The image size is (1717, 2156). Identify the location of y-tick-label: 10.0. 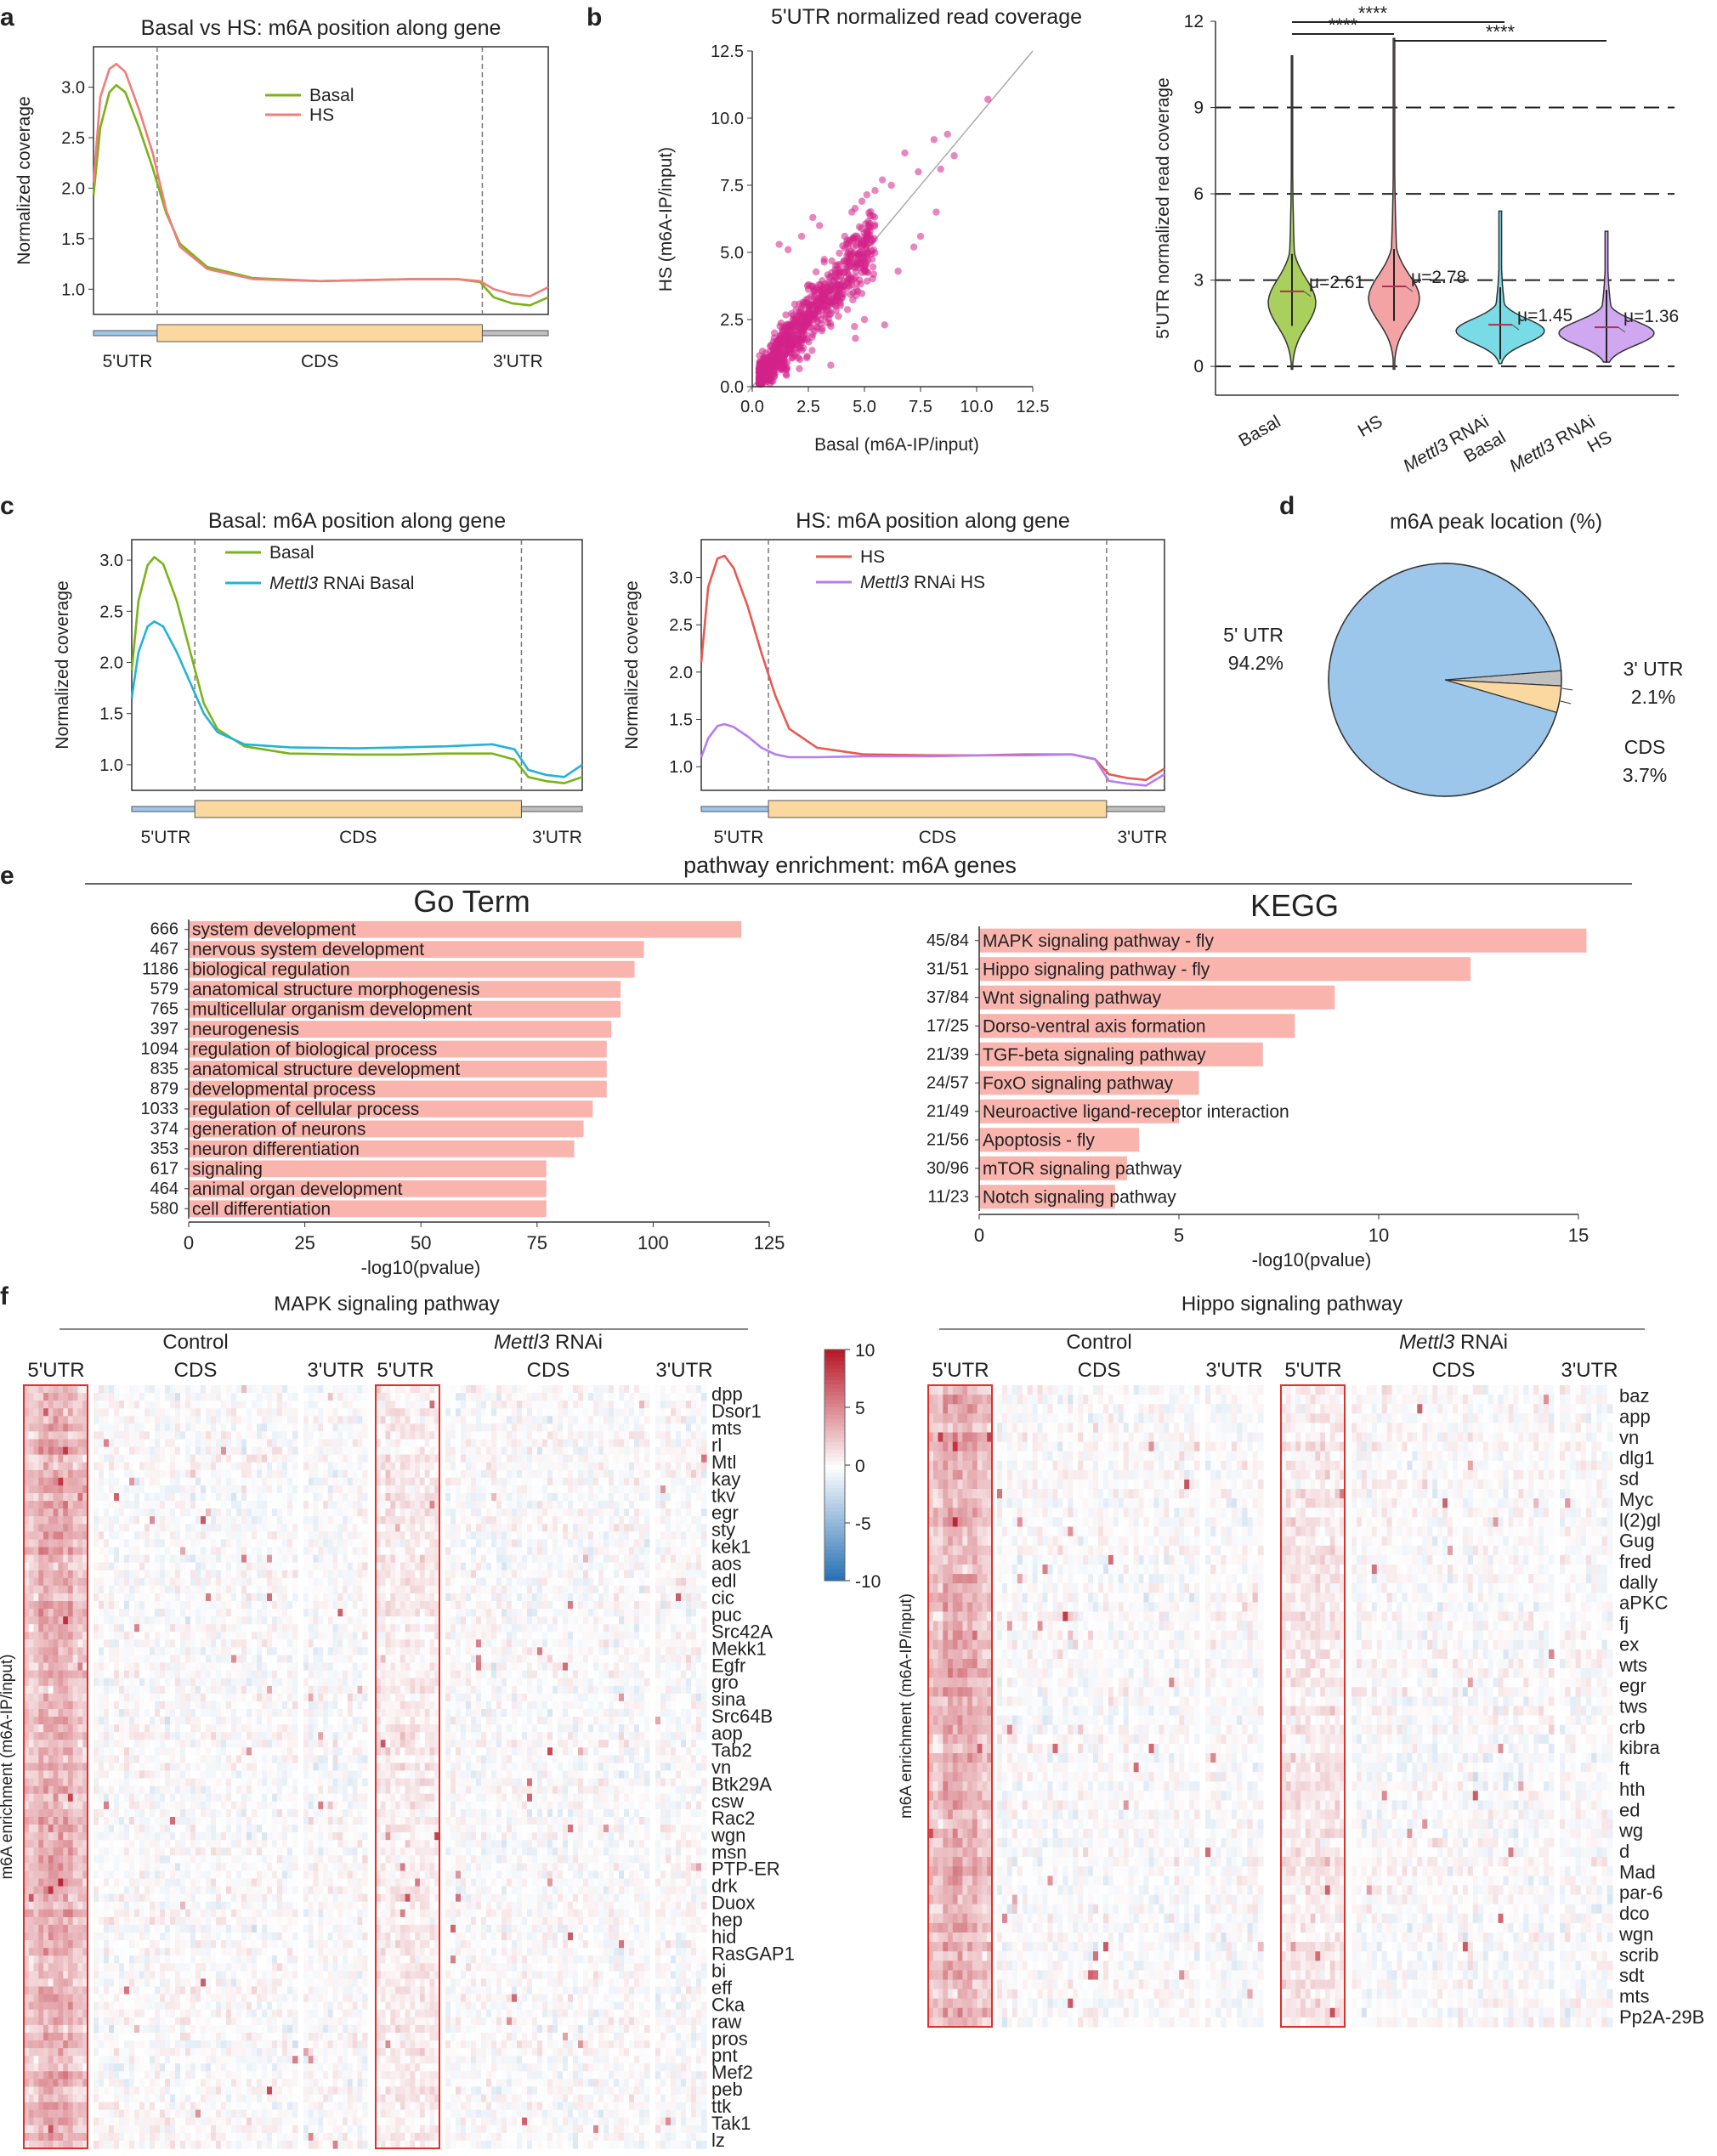
(727, 119).